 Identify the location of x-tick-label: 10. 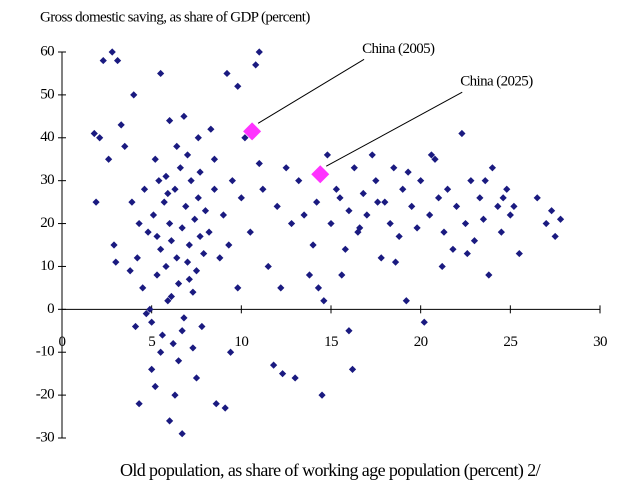
(241, 342).